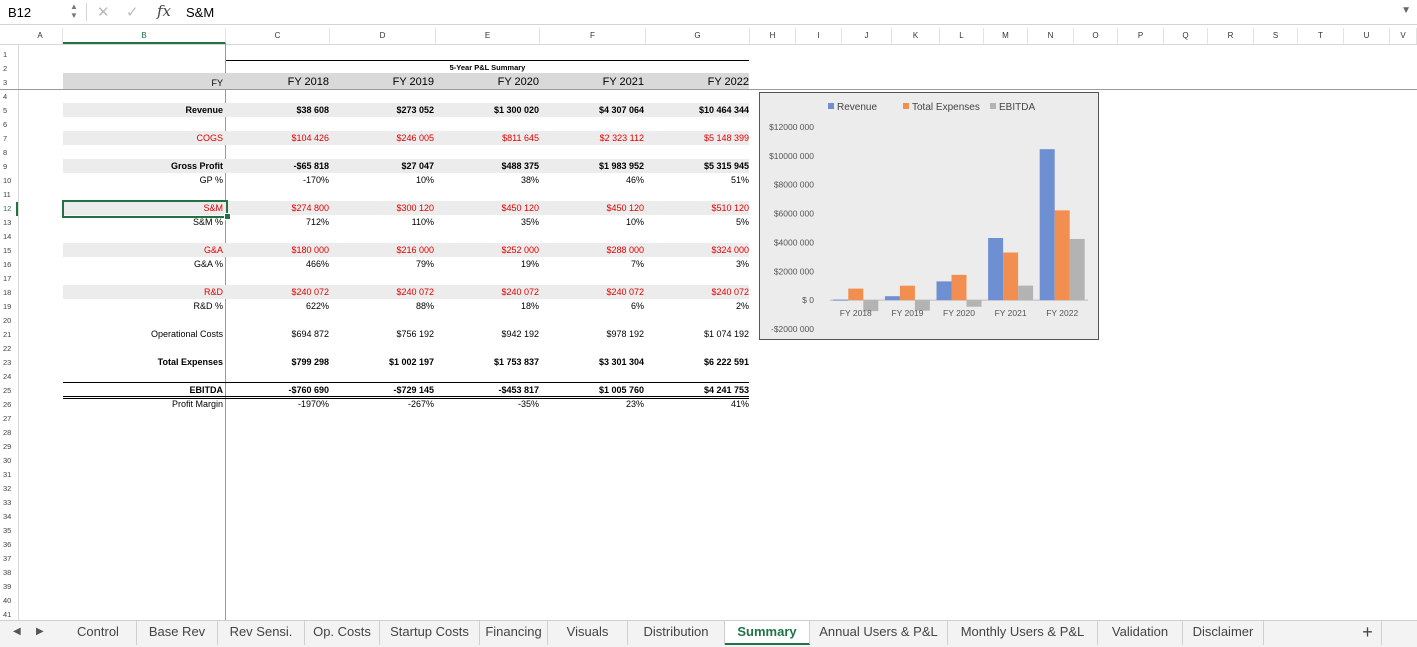  Describe the element at coordinates (310, 250) in the screenshot. I see `value-cell: $180 000` at that location.